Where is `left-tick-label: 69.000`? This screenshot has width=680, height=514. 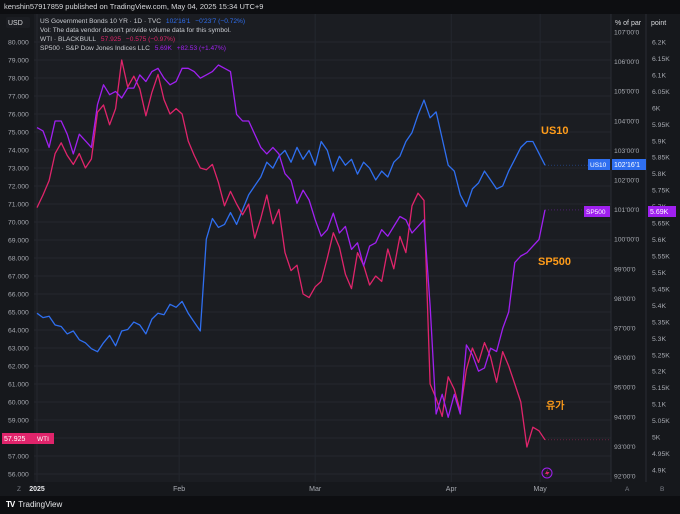 left-tick-label: 69.000 is located at coordinates (18, 241).